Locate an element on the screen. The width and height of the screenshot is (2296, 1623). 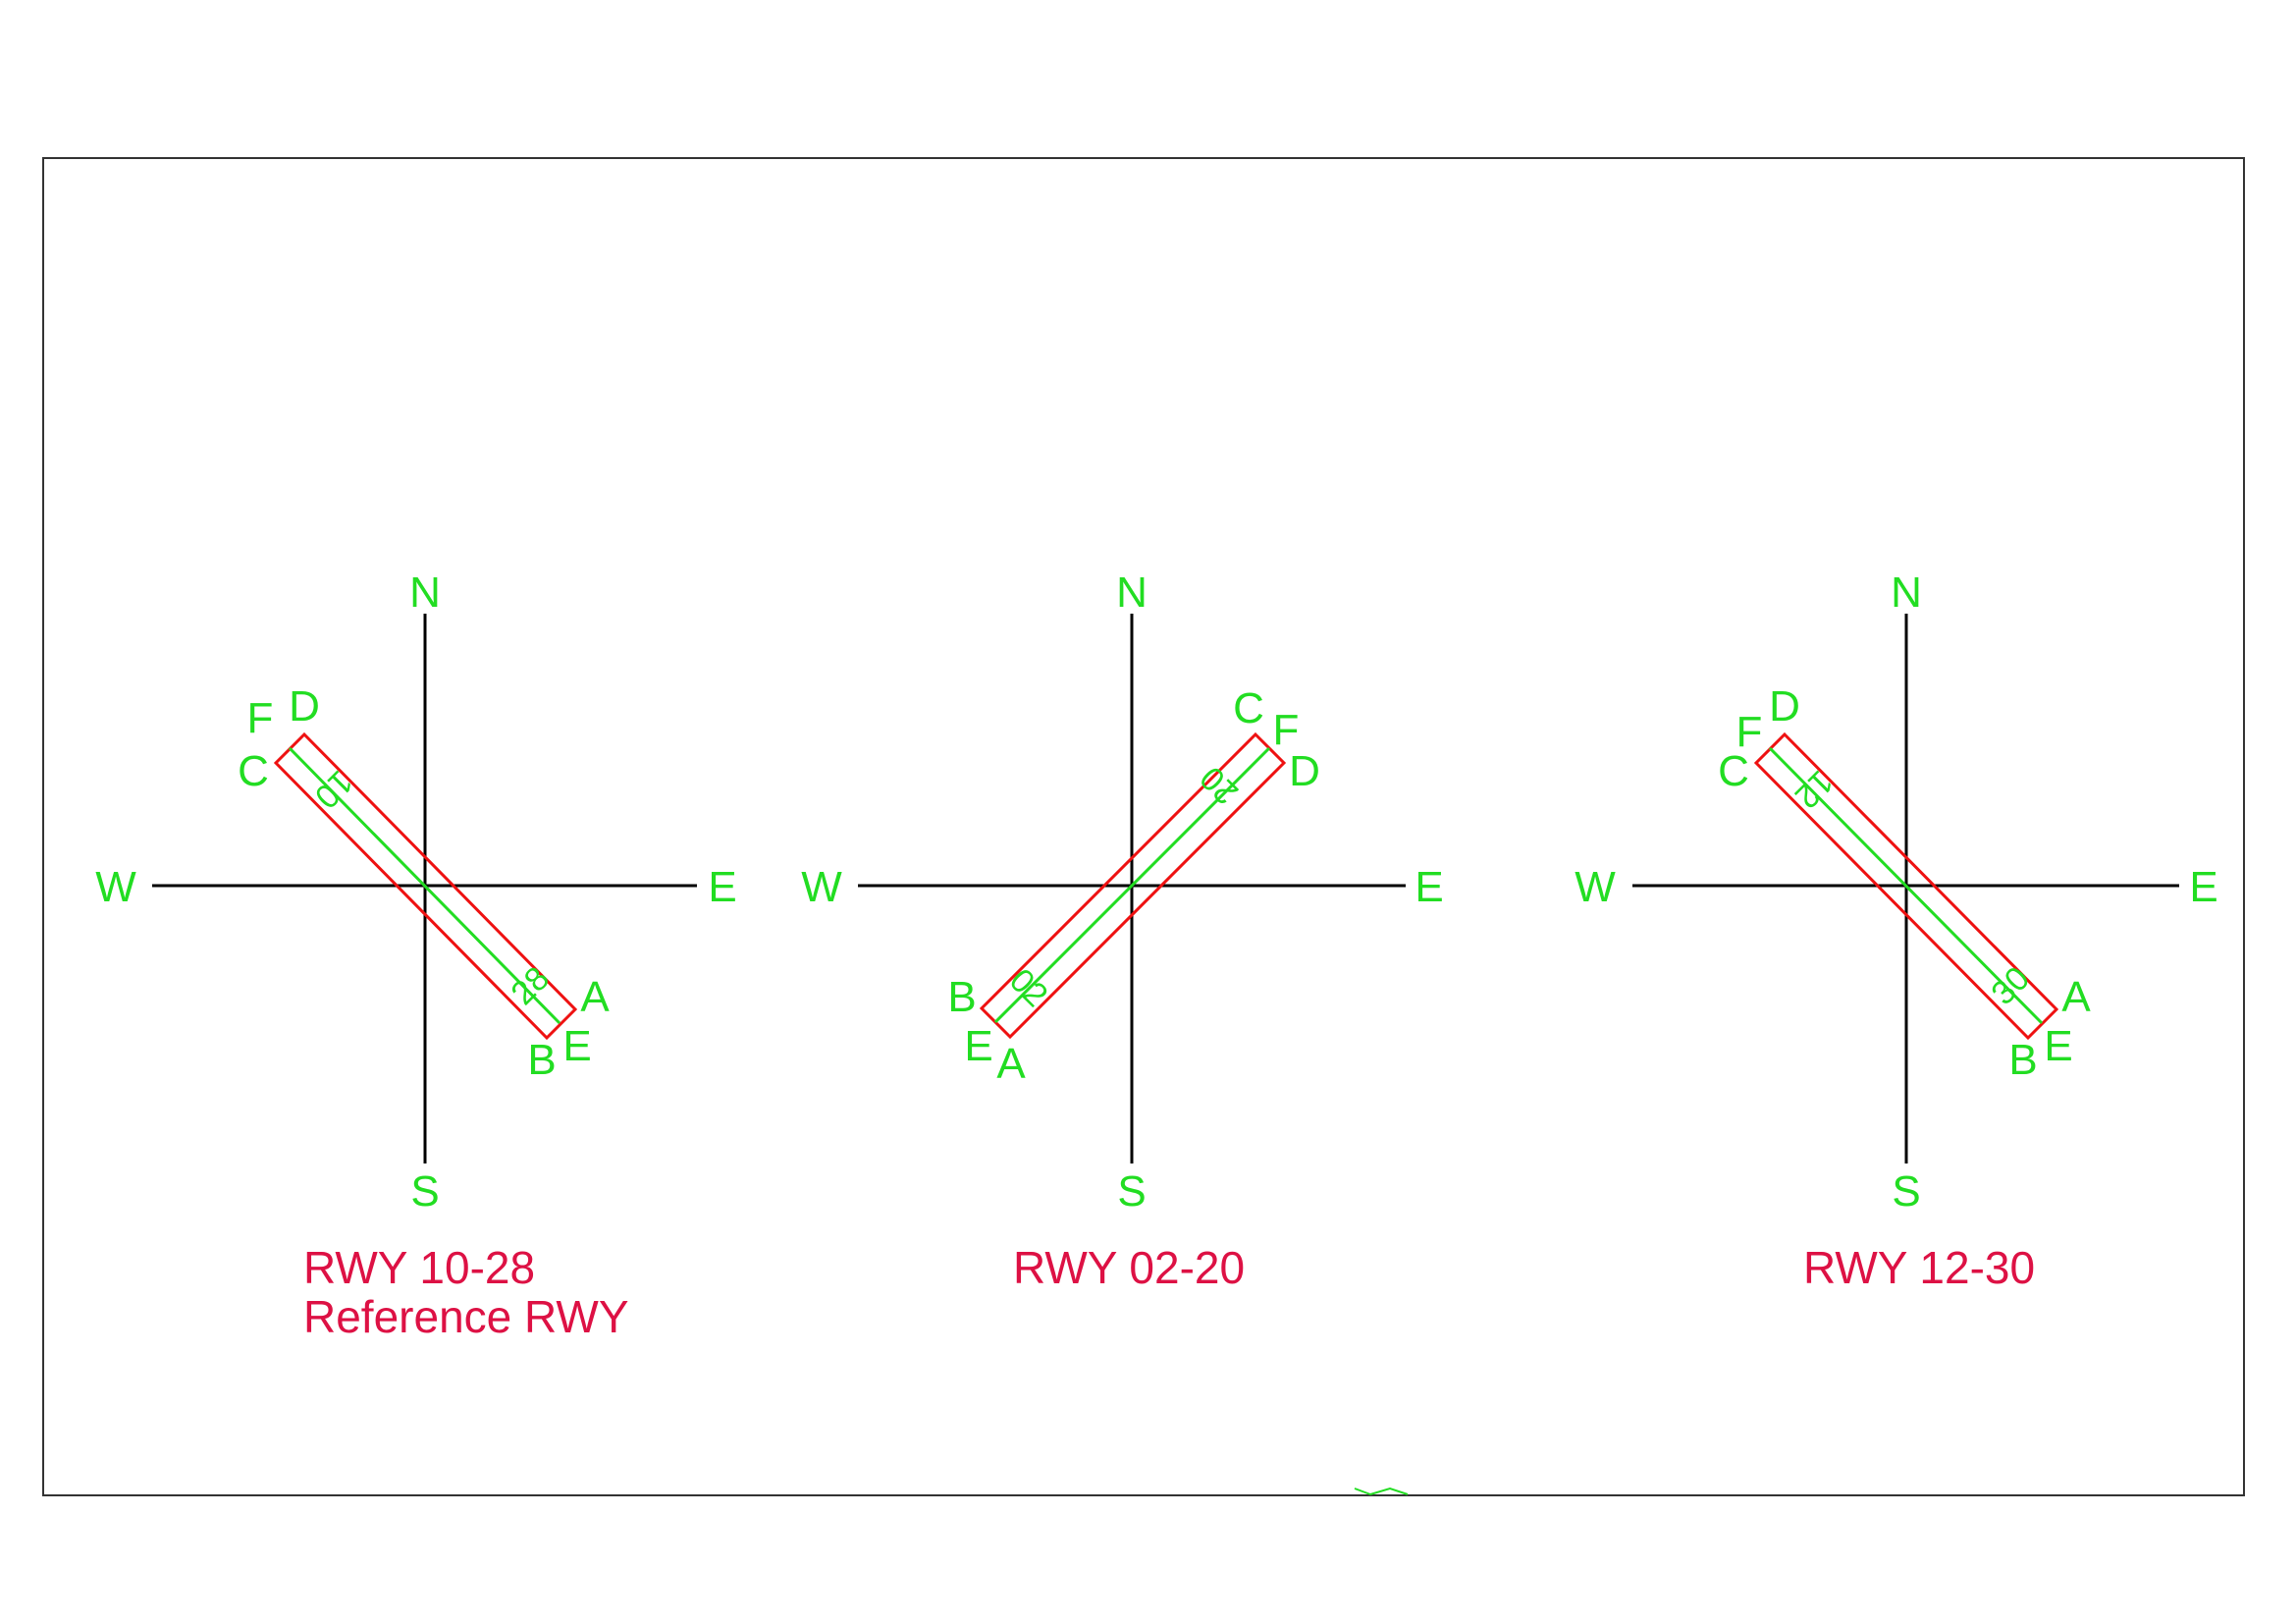
runway-end-number-20: 20 is located at coordinates (1219, 785).